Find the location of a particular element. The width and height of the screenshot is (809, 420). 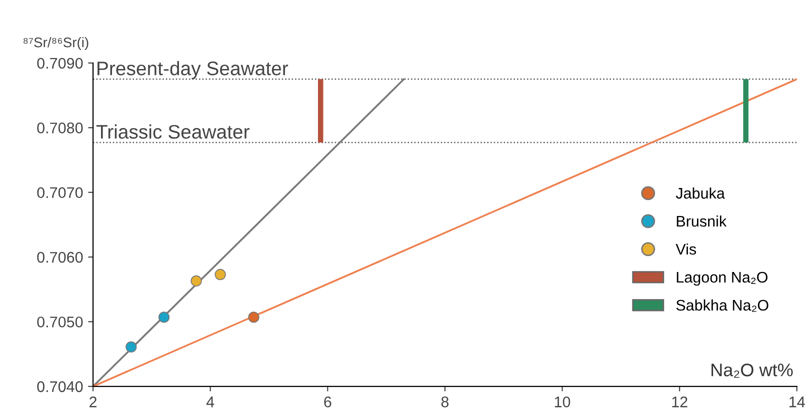

legend-label: Sabkha Na₂O is located at coordinates (722, 305).